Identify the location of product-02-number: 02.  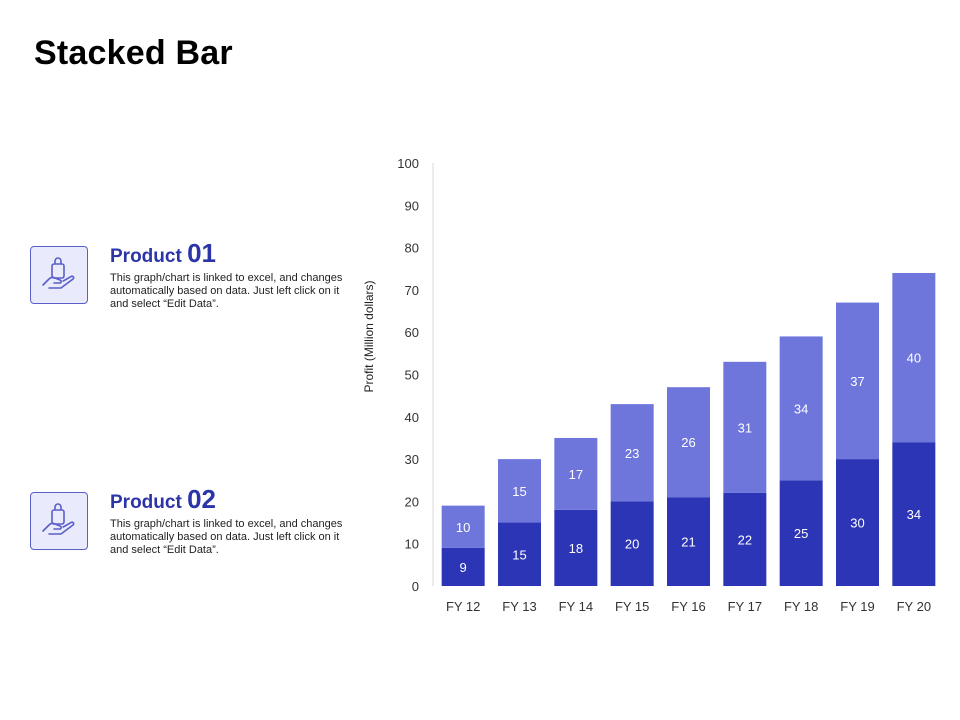
(201, 499).